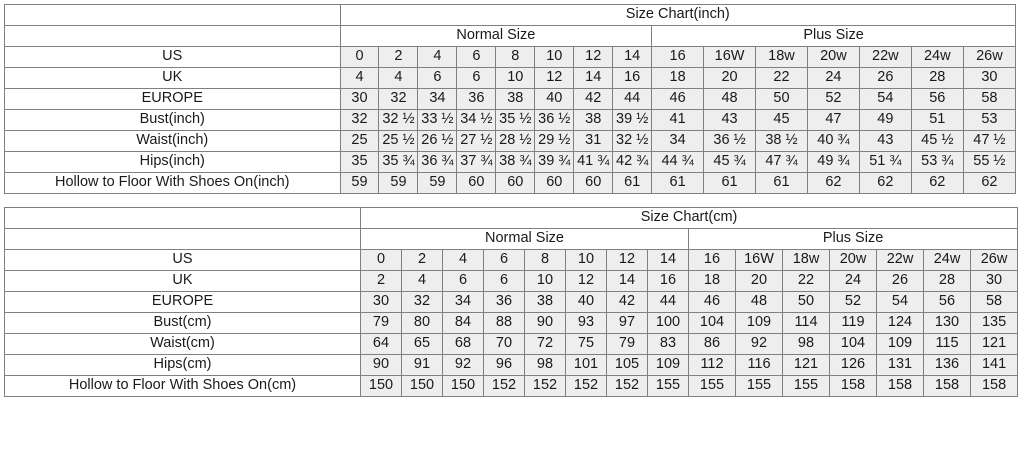 This screenshot has height=463, width=1024. I want to click on cell: 25, so click(359, 141).